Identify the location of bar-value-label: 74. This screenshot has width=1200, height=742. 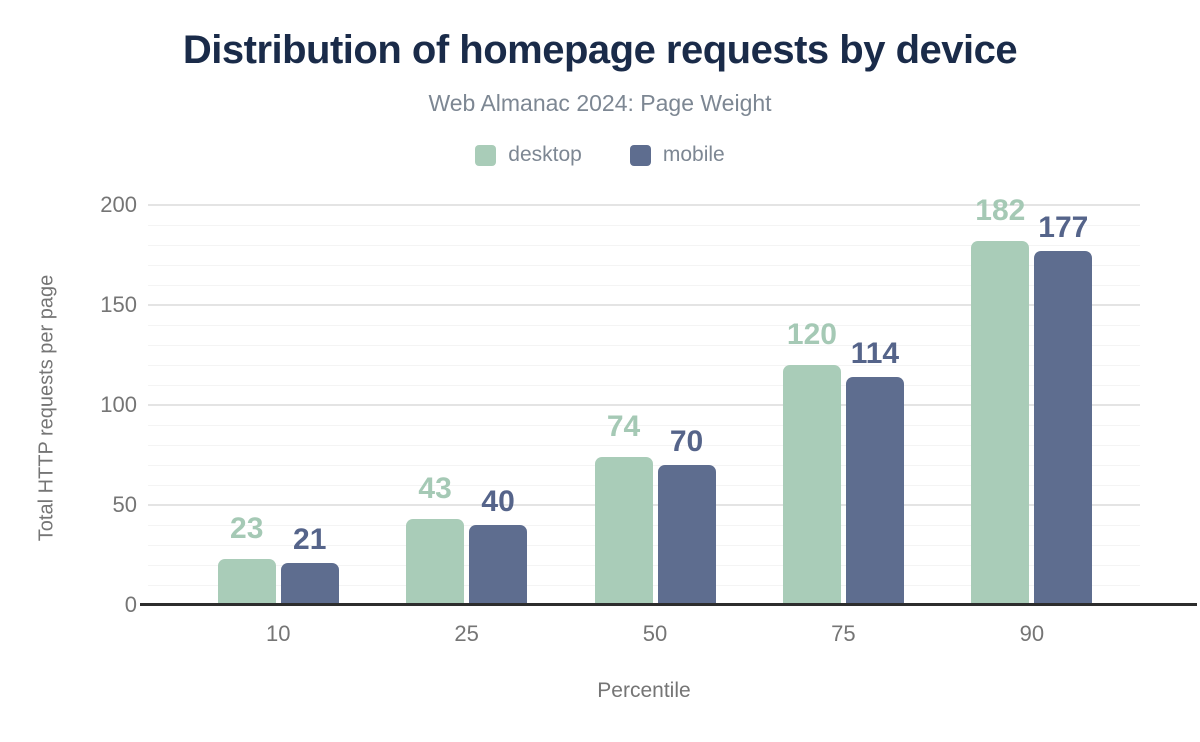
(623, 426).